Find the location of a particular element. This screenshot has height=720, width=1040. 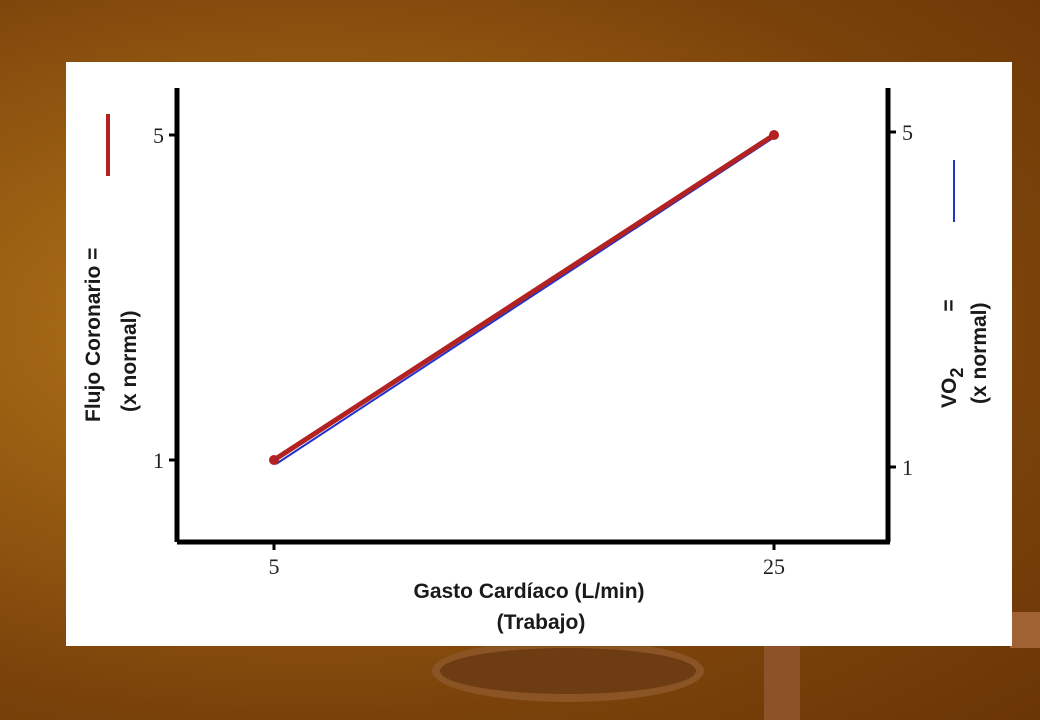

vo-equals: = is located at coordinates (949, 305).